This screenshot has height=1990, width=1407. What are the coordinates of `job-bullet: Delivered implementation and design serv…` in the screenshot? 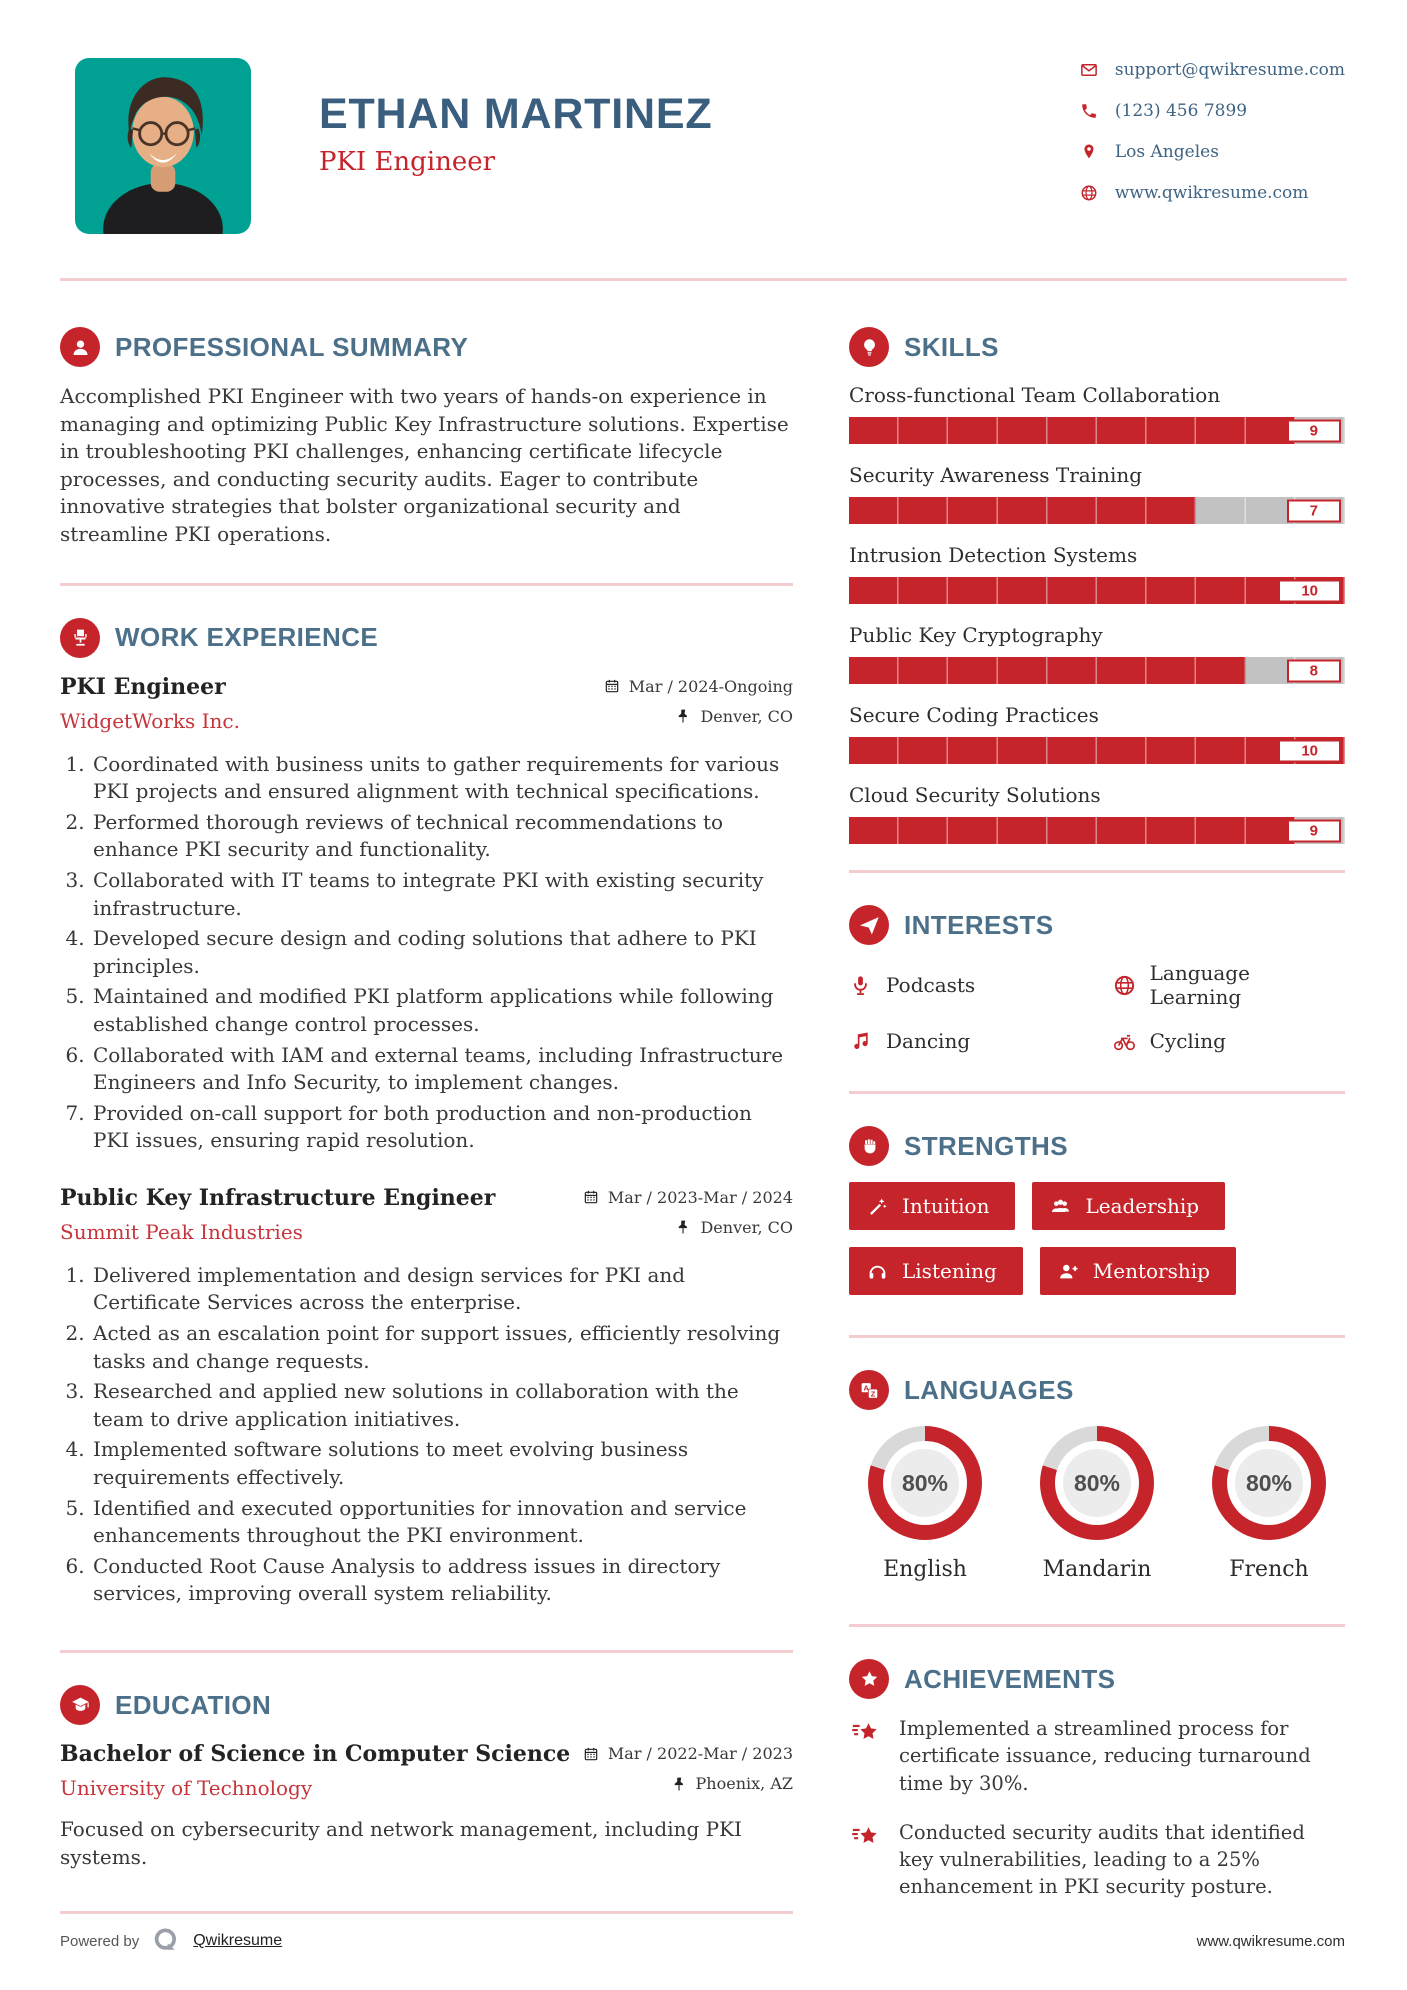 It's located at (442, 1289).